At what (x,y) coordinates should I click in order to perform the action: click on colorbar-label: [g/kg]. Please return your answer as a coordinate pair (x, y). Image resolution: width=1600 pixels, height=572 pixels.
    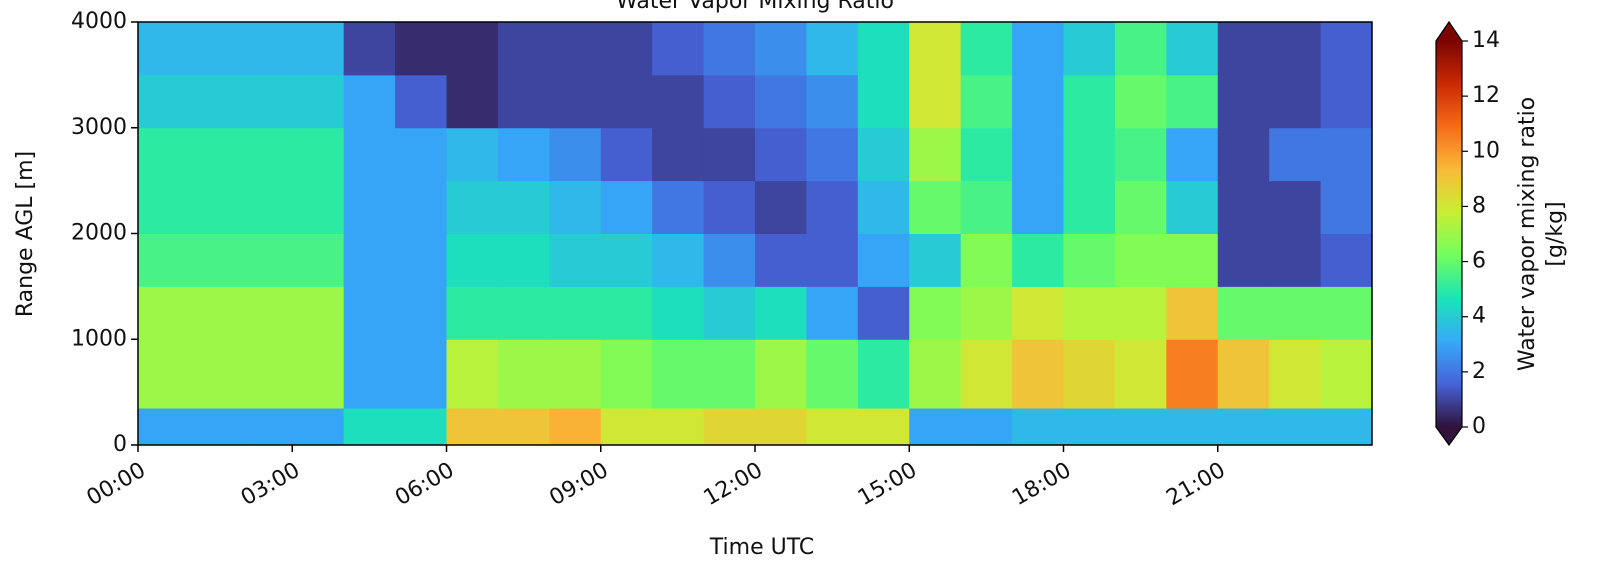
    Looking at the image, I should click on (1555, 233).